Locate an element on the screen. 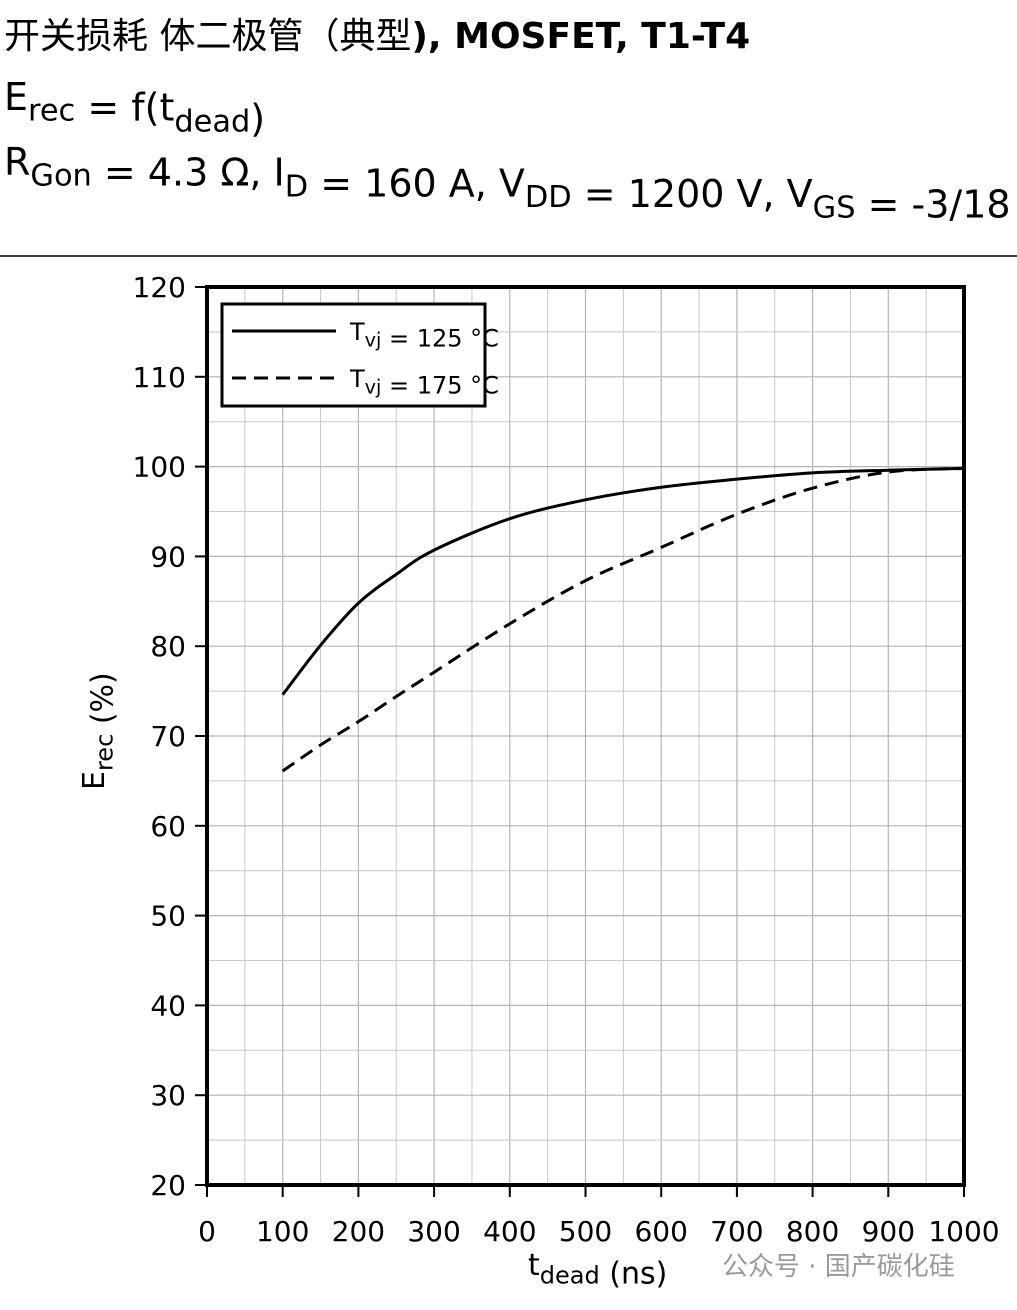 This screenshot has width=1017, height=1310. subscript: Gon is located at coordinates (60, 176).